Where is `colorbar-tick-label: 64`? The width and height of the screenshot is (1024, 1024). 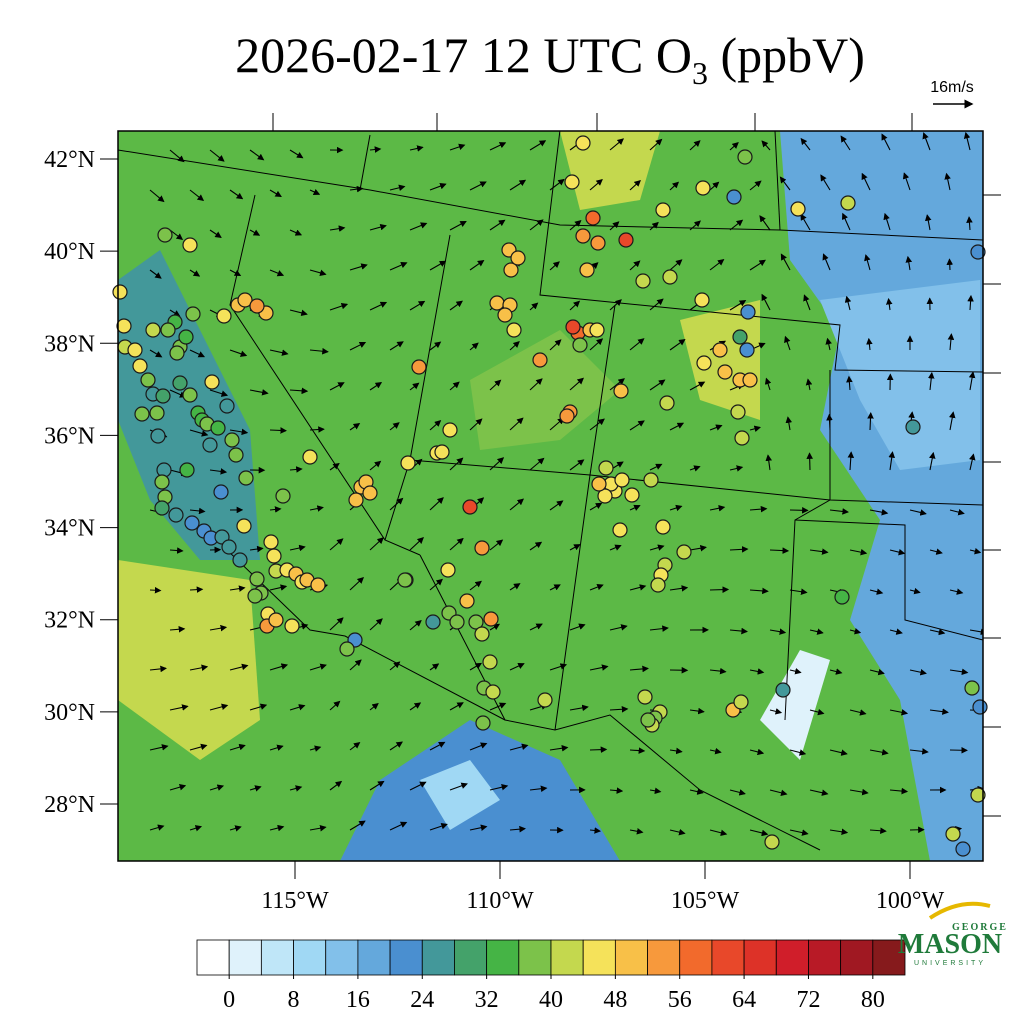
colorbar-tick-label: 64 is located at coordinates (744, 1000).